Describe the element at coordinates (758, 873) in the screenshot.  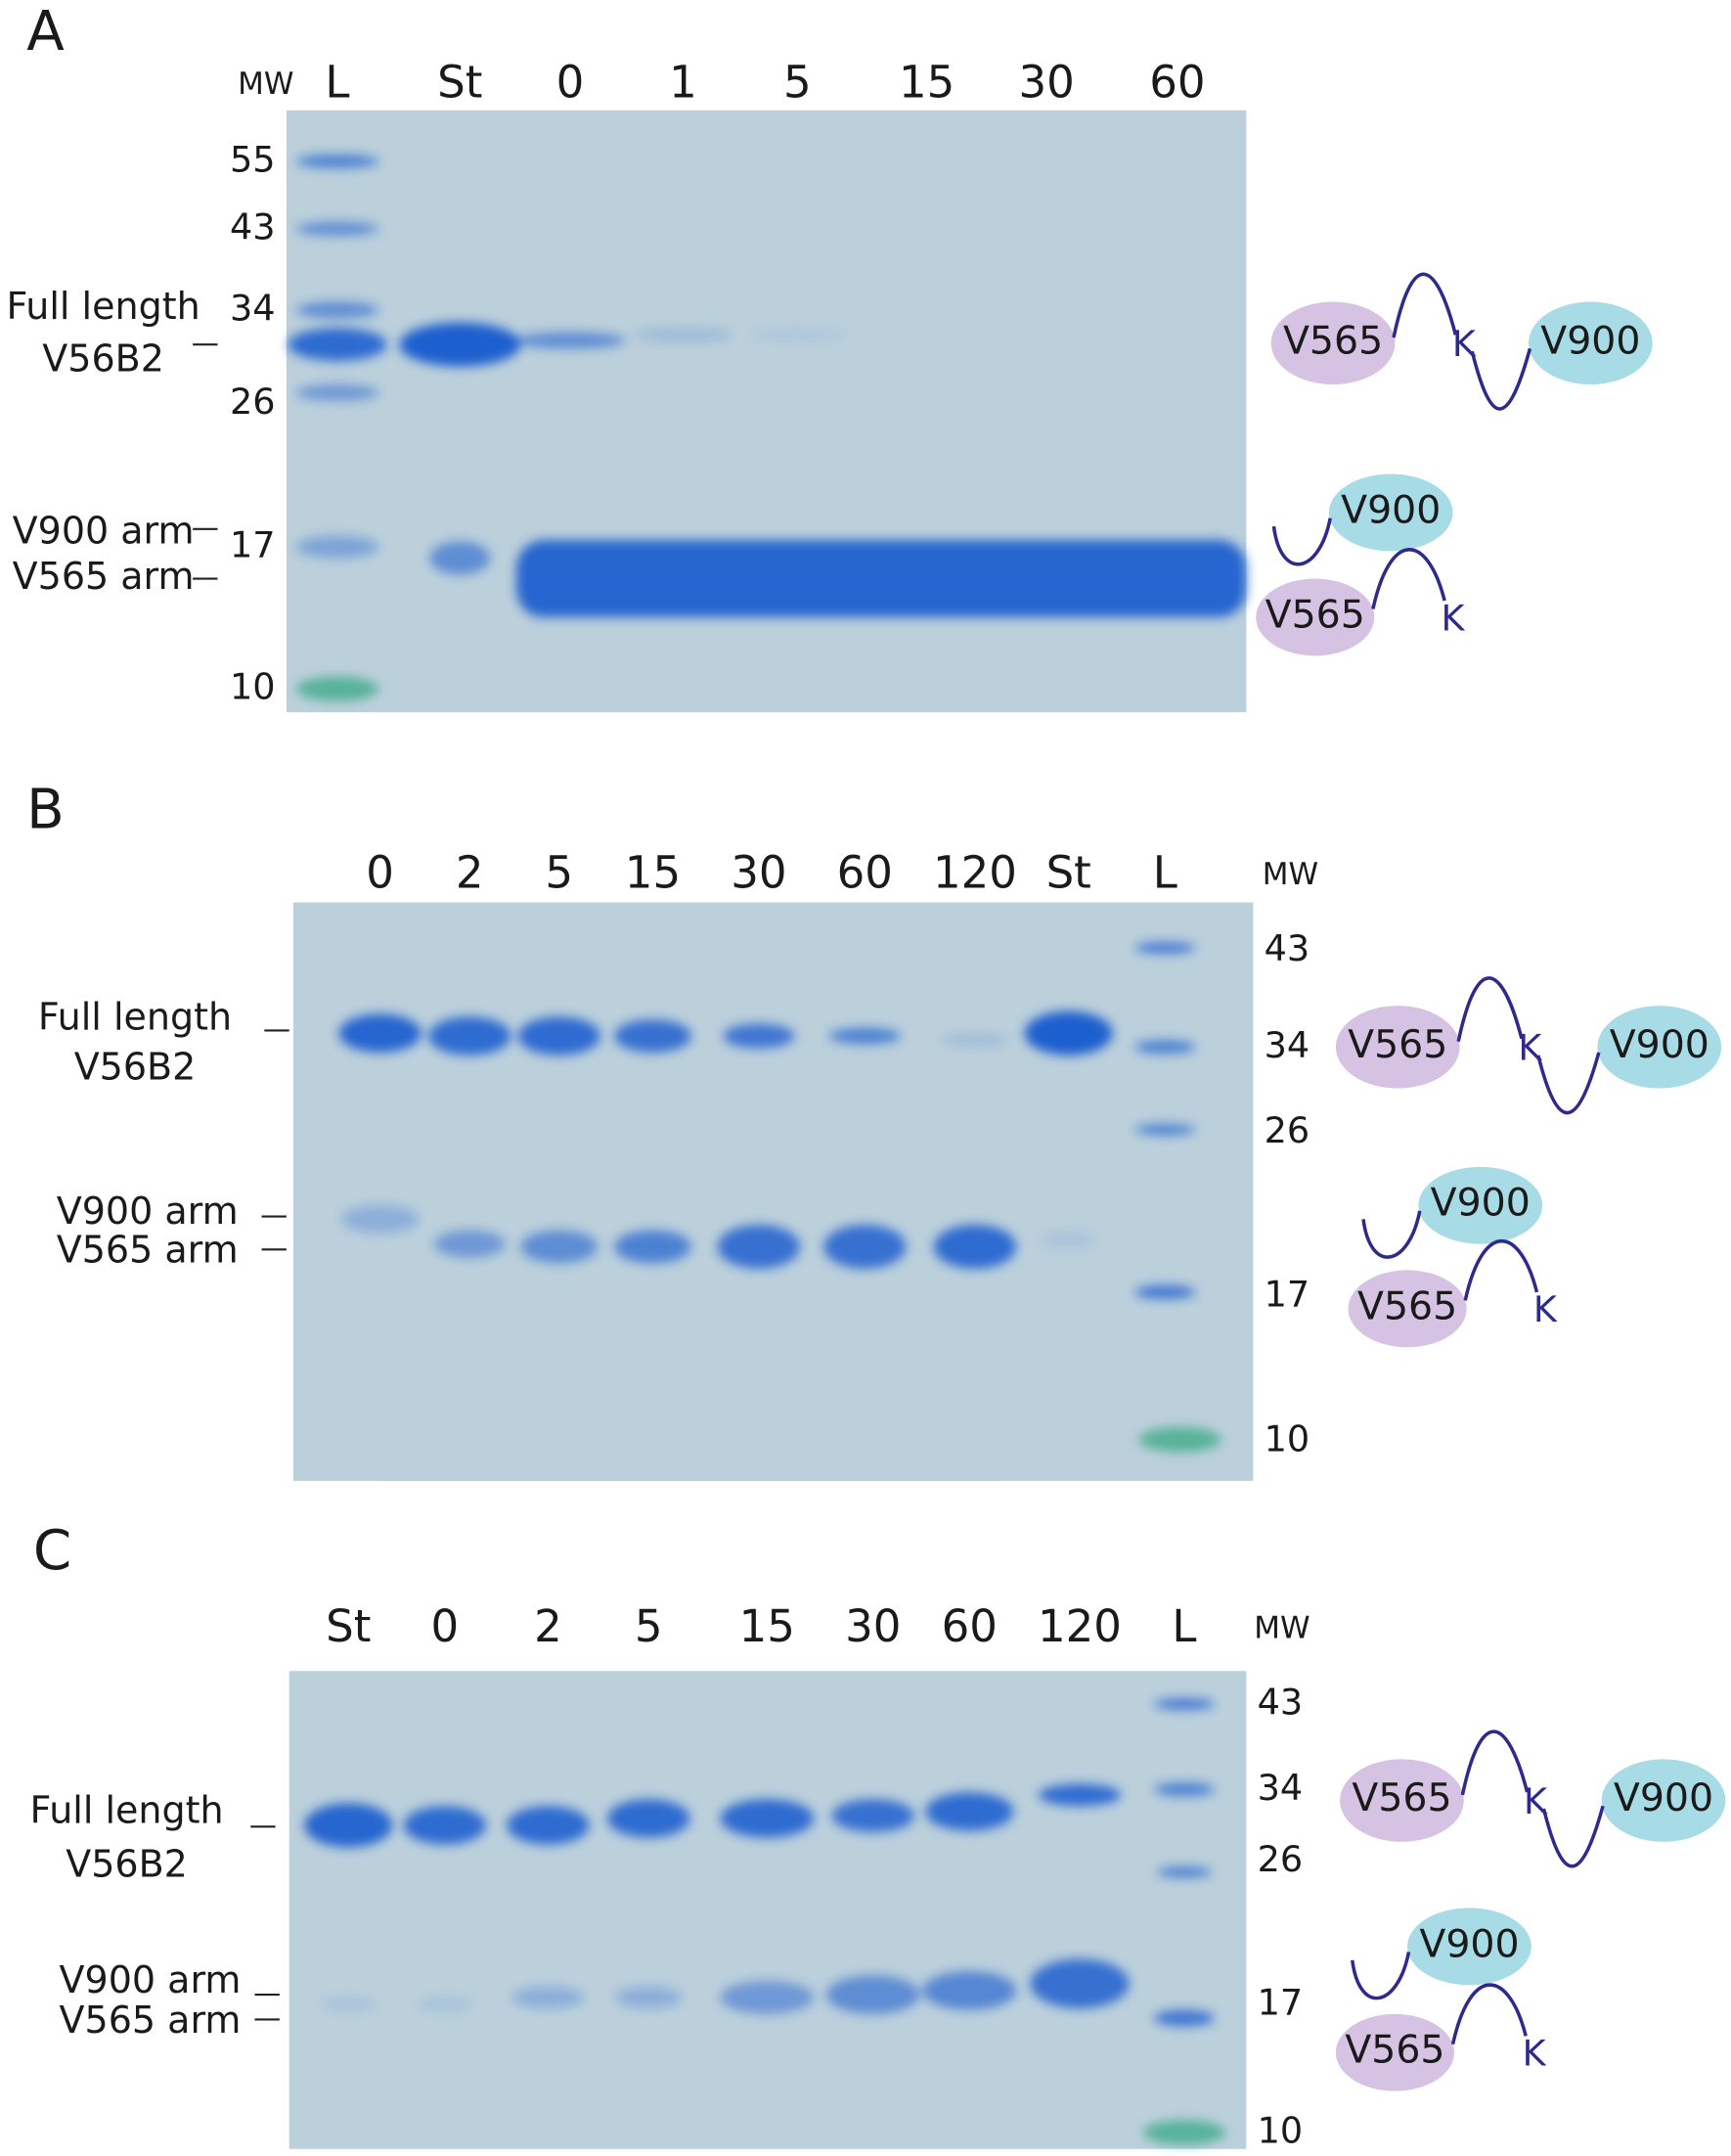
I see `lane-label: 30` at that location.